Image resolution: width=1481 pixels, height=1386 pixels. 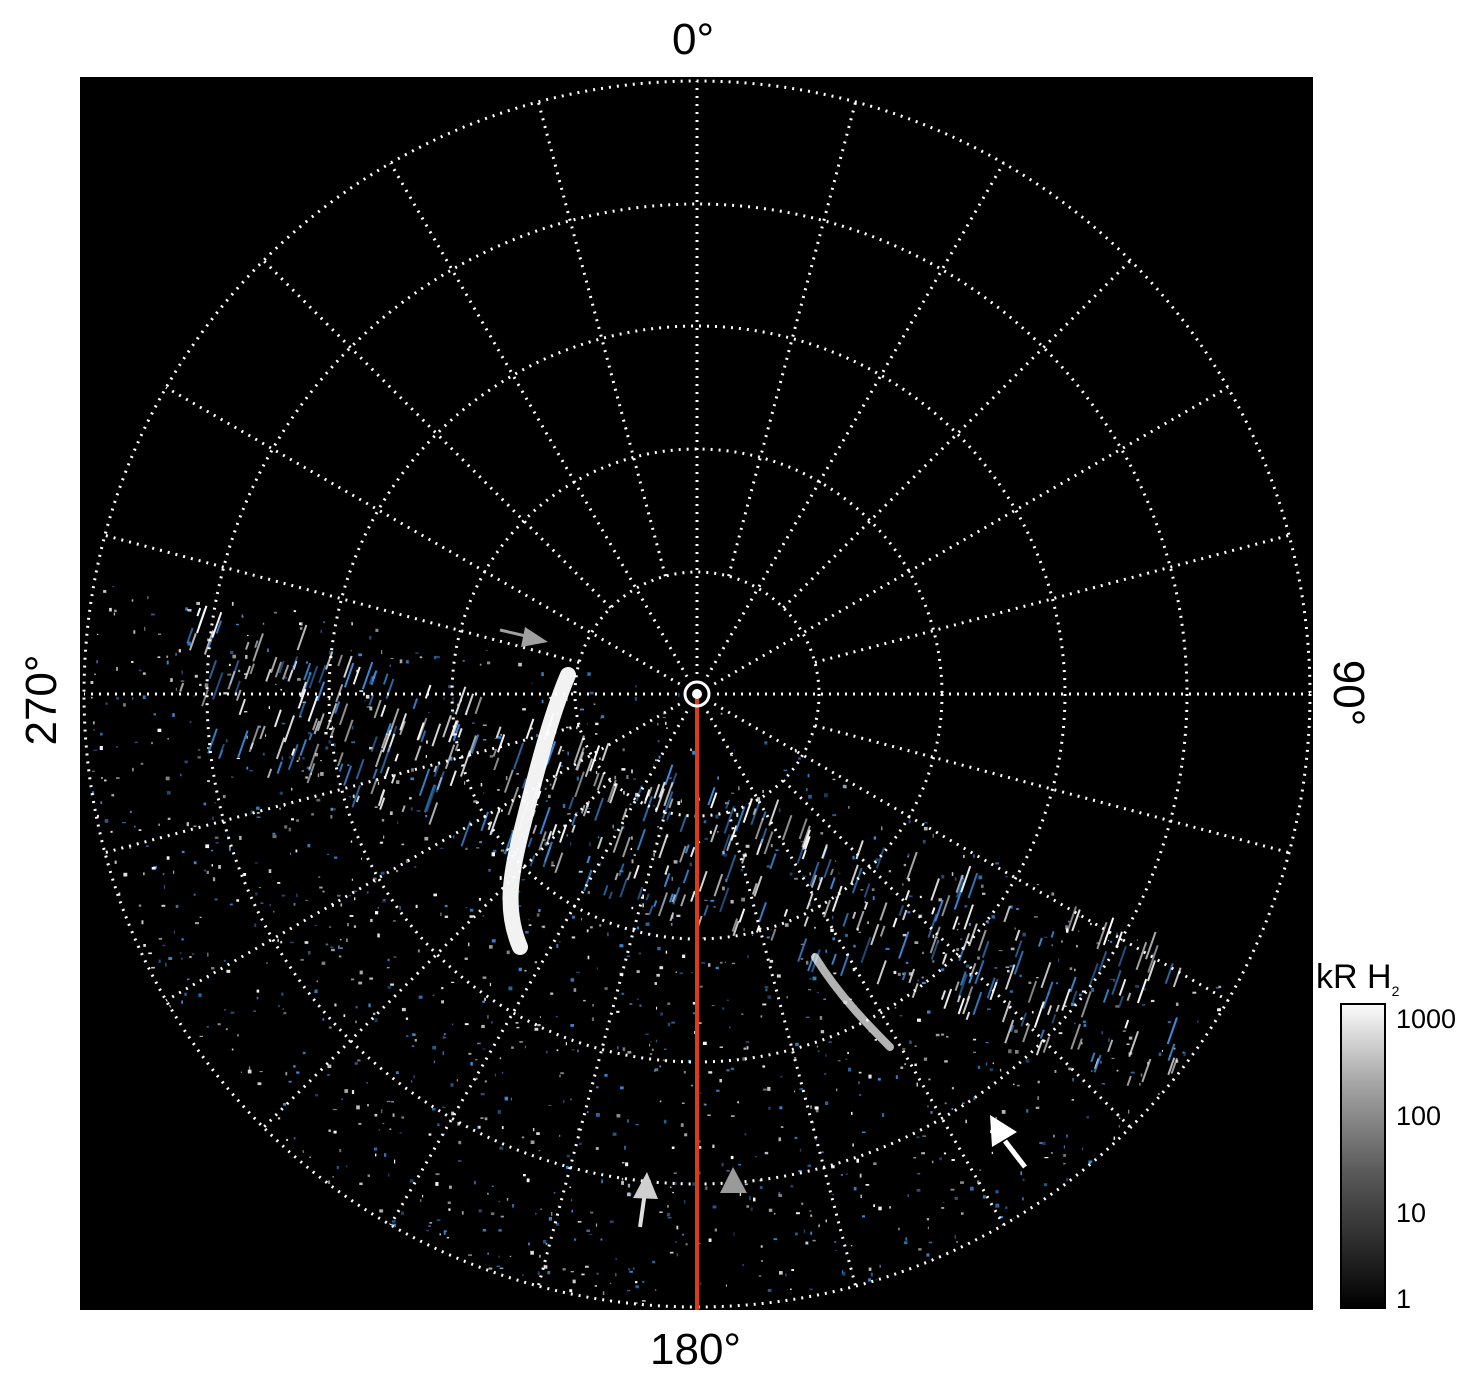 I want to click on longitude-line, so click(x=437, y=954).